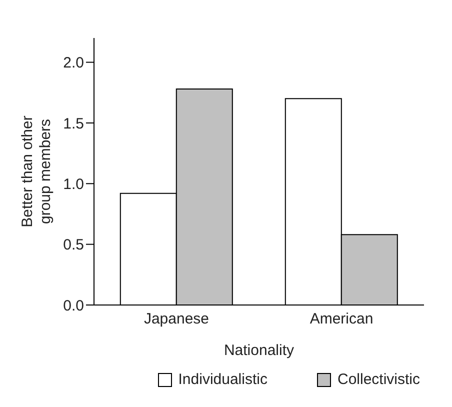 The image size is (452, 407). What do you see at coordinates (73, 123) in the screenshot?
I see `y-tick-label: 1.5` at bounding box center [73, 123].